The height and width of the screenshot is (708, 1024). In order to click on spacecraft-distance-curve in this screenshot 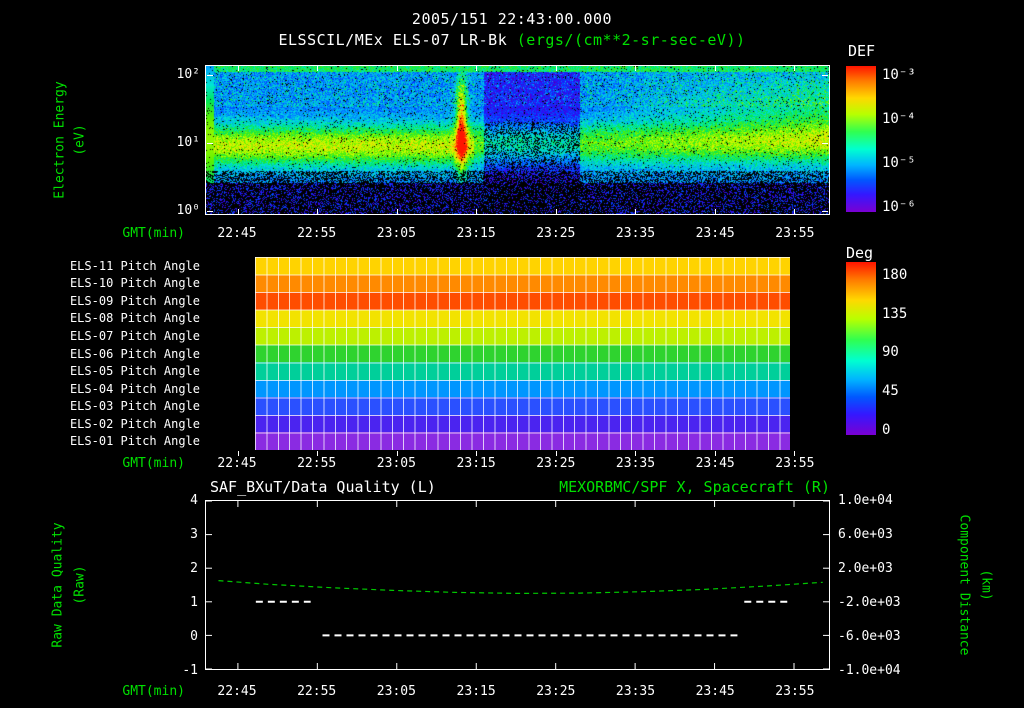, I will do `click(520, 587)`.